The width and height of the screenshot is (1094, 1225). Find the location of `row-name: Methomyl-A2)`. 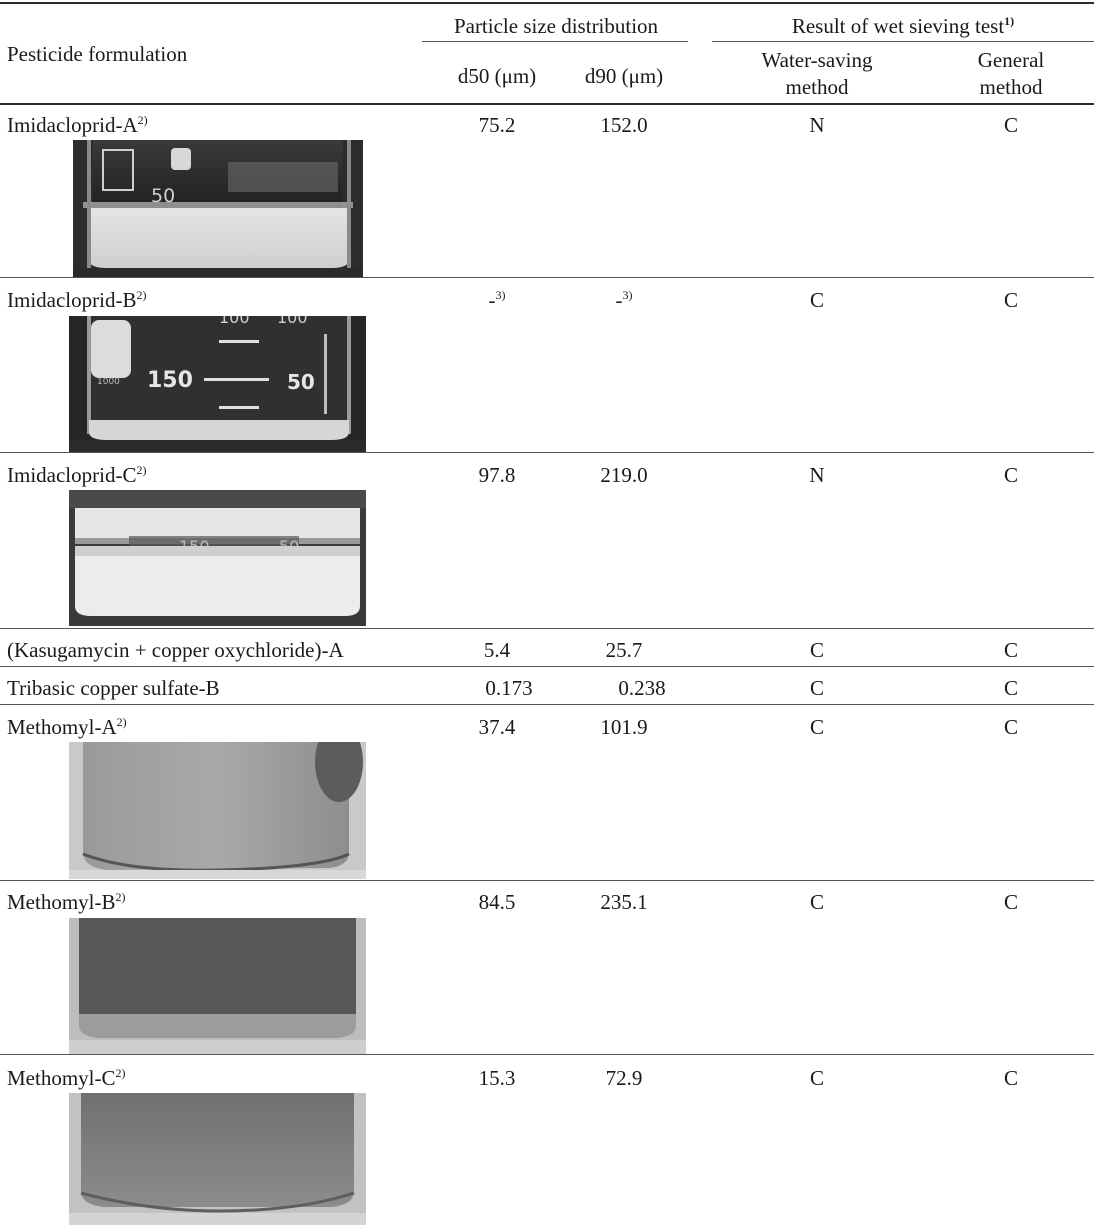

row-name: Methomyl-A2) is located at coordinates (67, 727).